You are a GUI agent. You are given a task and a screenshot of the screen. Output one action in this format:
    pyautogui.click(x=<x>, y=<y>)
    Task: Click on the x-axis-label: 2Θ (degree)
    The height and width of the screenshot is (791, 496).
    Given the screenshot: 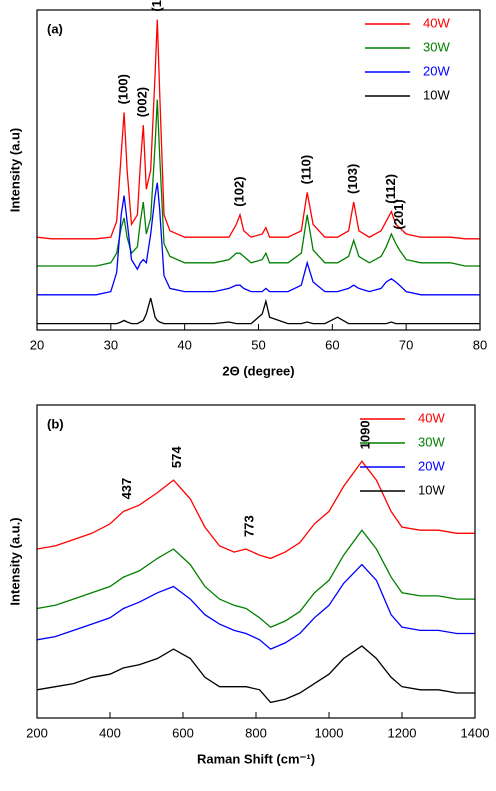 What is the action you would take?
    pyautogui.click(x=258, y=370)
    